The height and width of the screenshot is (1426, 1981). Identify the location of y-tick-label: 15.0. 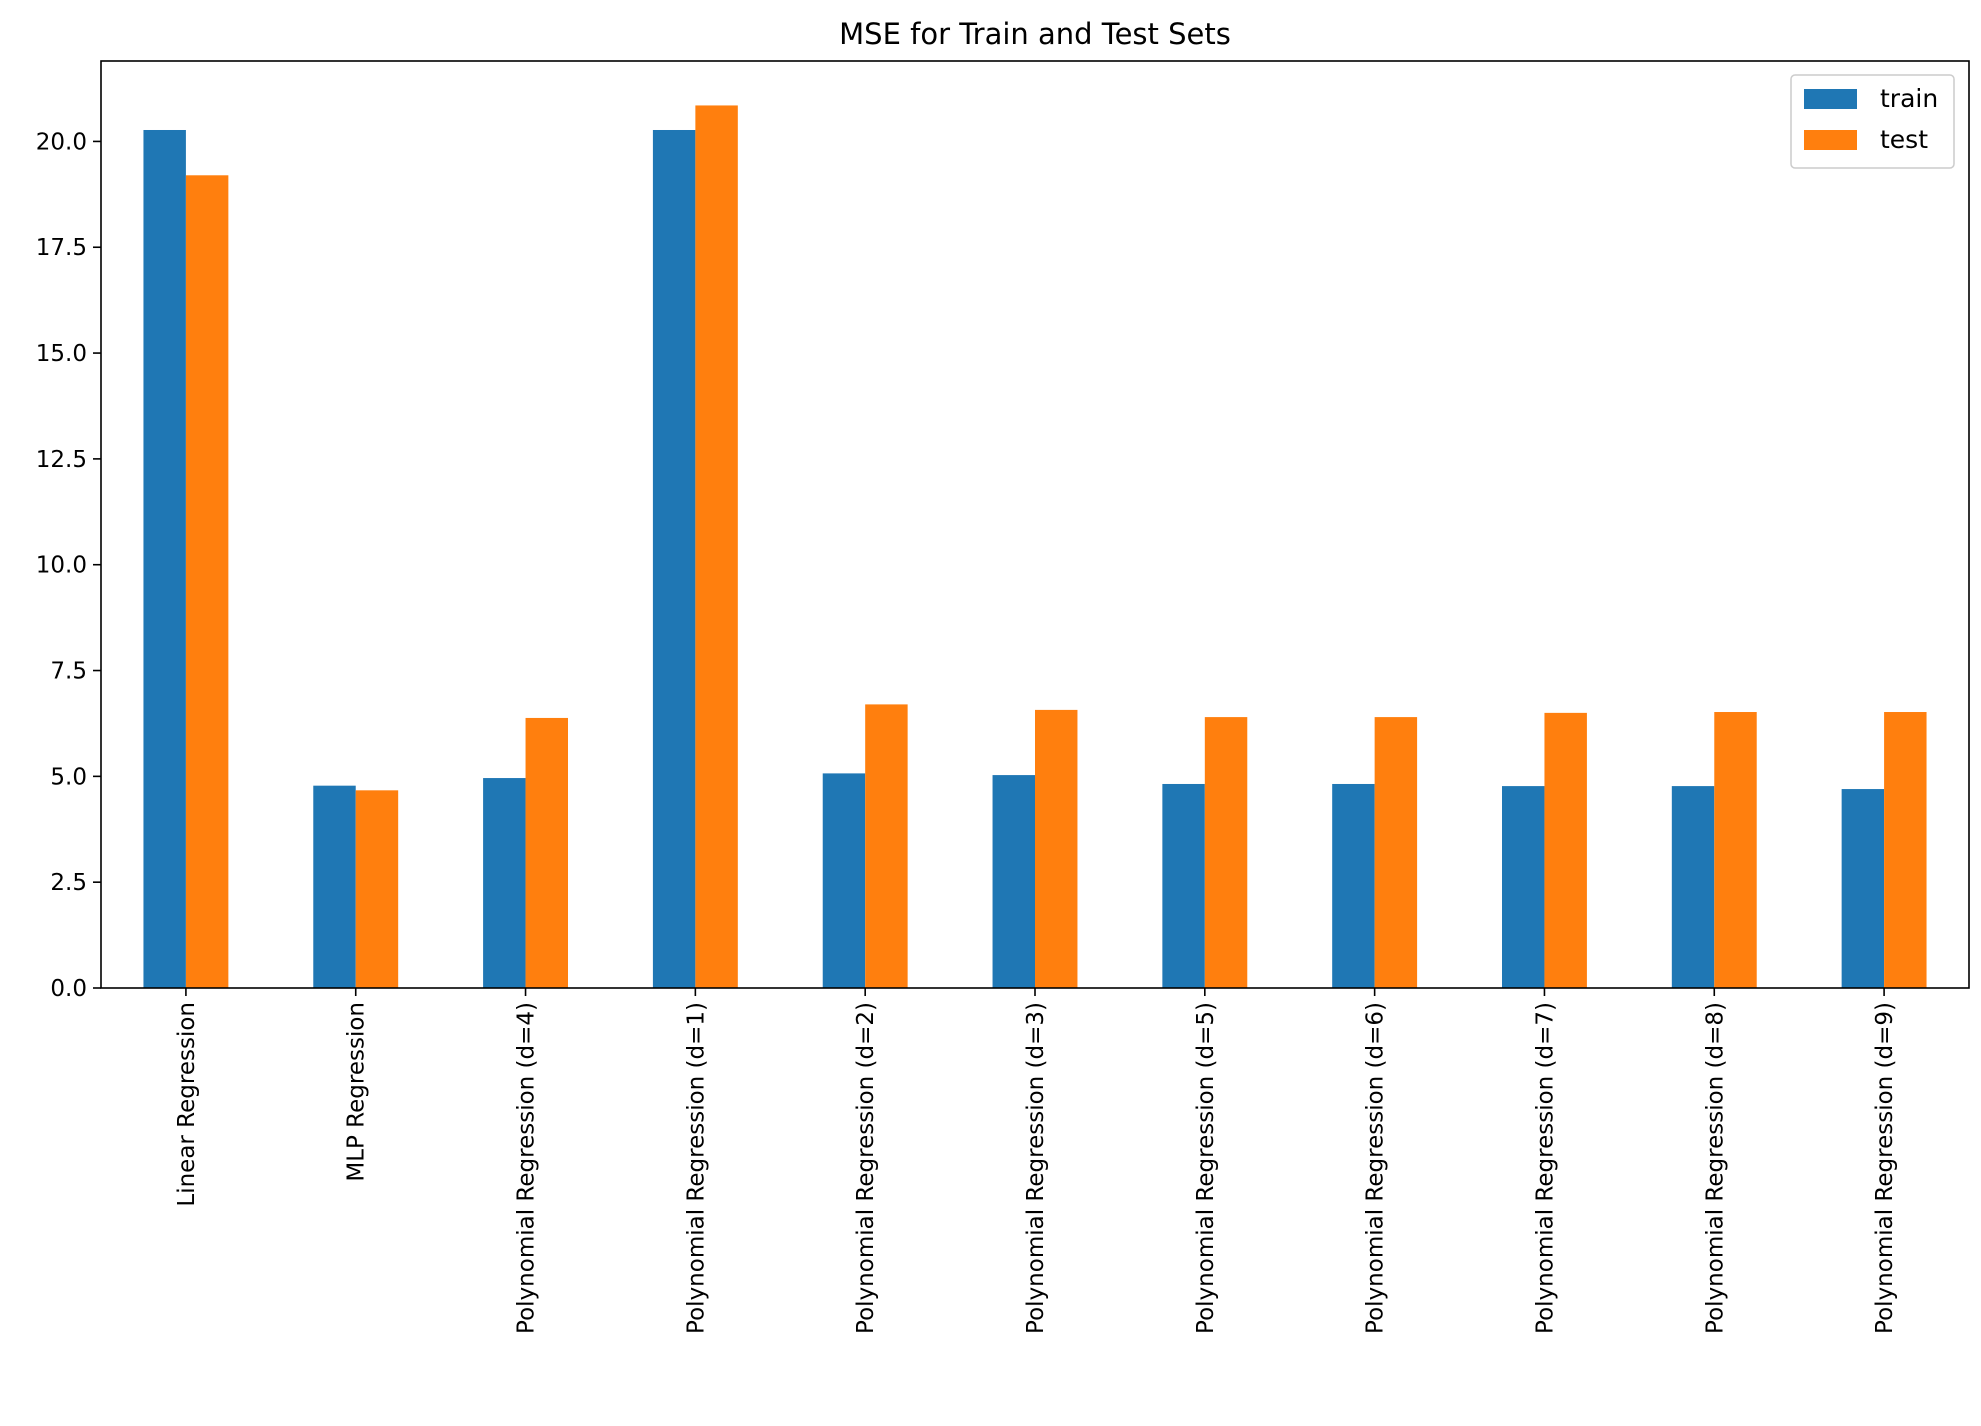
(61, 354).